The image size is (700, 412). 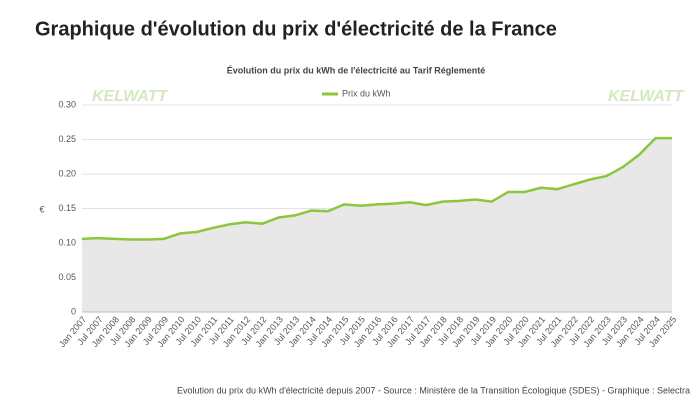 I want to click on y-tick-label: 0.15, so click(x=67, y=208).